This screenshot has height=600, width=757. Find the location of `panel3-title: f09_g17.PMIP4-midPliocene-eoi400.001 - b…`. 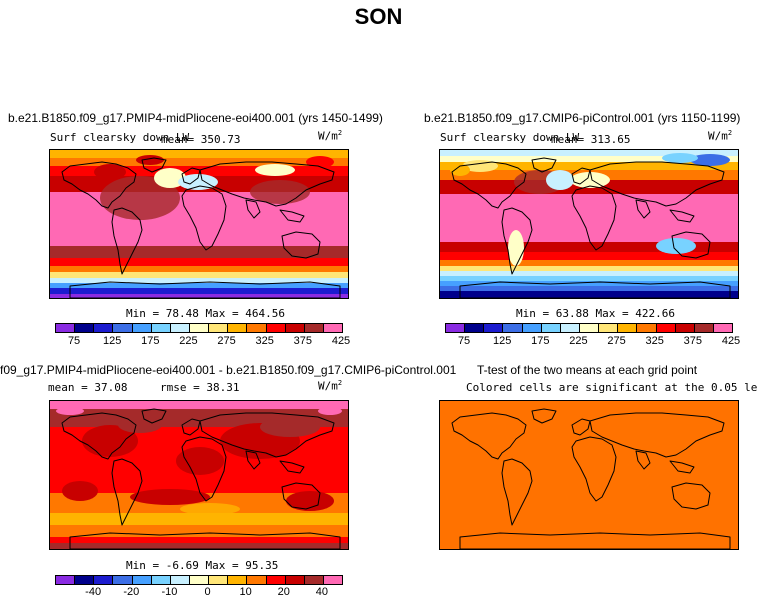

panel3-title: f09_g17.PMIP4-midPliocene-eoi400.001 - b… is located at coordinates (228, 370).